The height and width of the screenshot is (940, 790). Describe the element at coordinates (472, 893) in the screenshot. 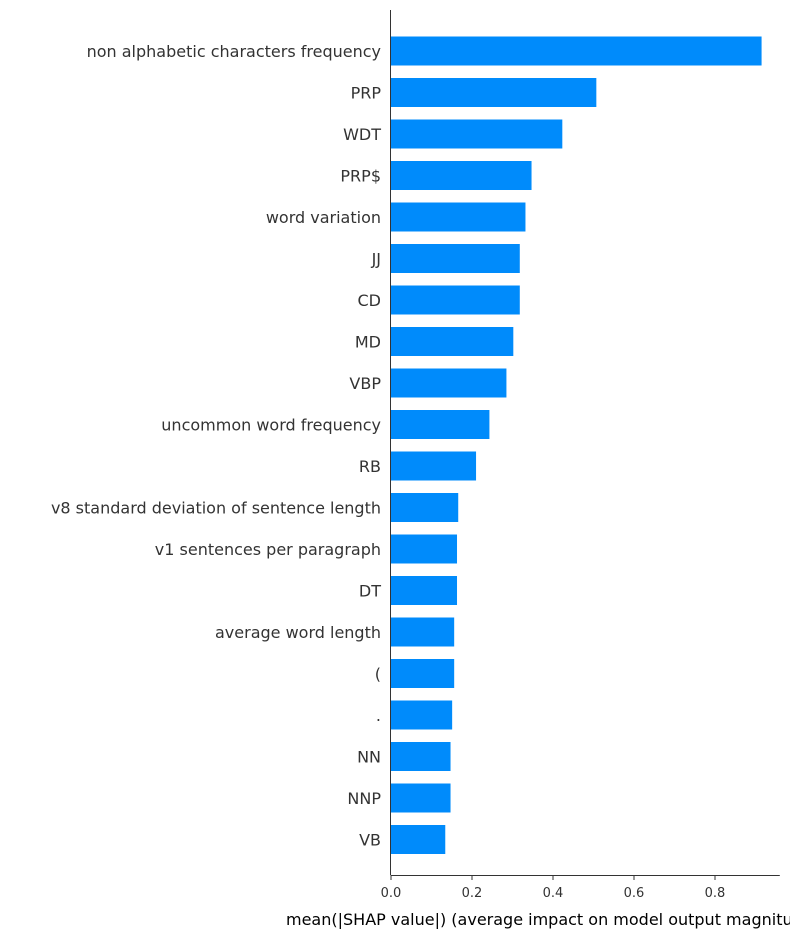

I see `x-tick-label: 0.2` at that location.